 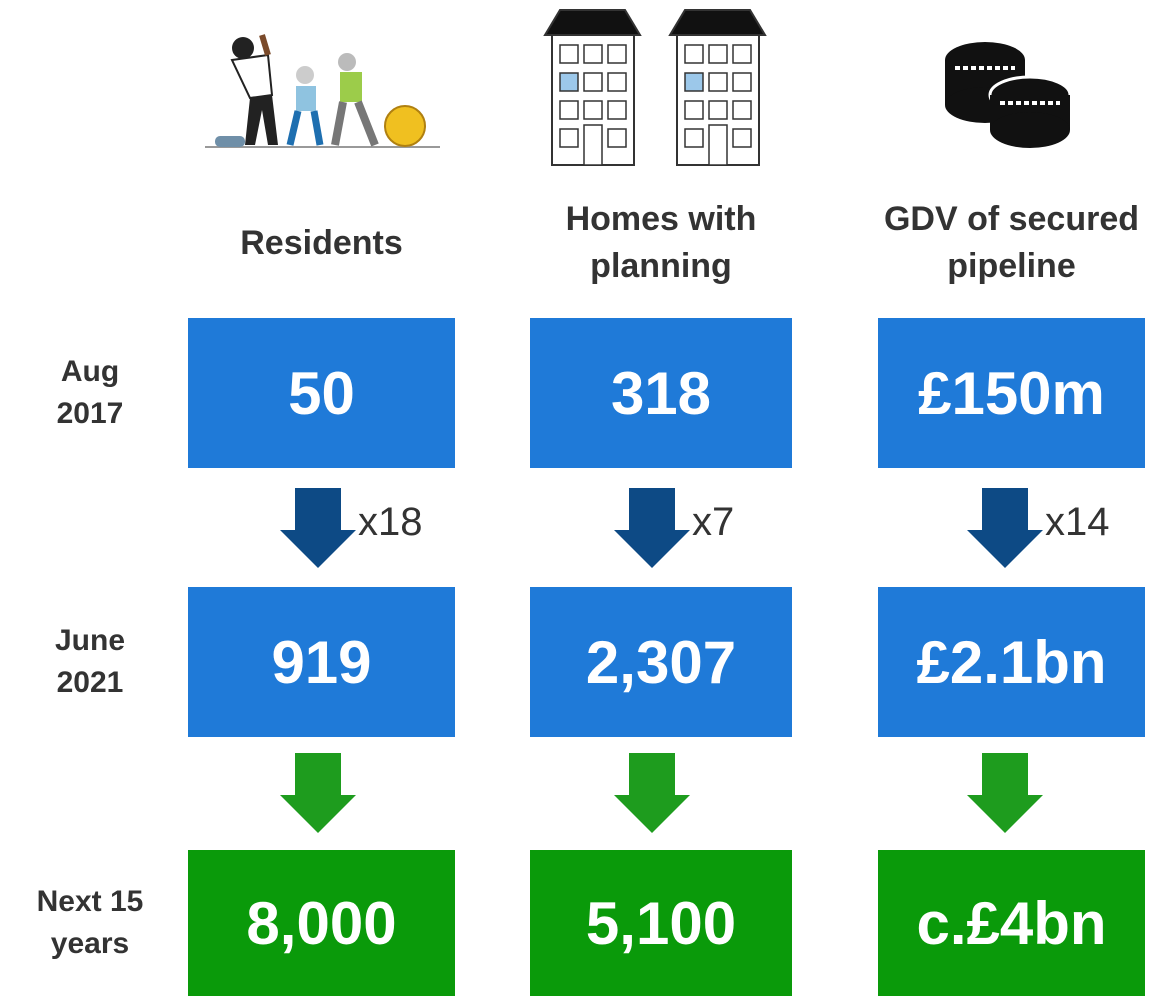 I want to click on column-header: GDV of secured pipeline, so click(x=1006, y=243).